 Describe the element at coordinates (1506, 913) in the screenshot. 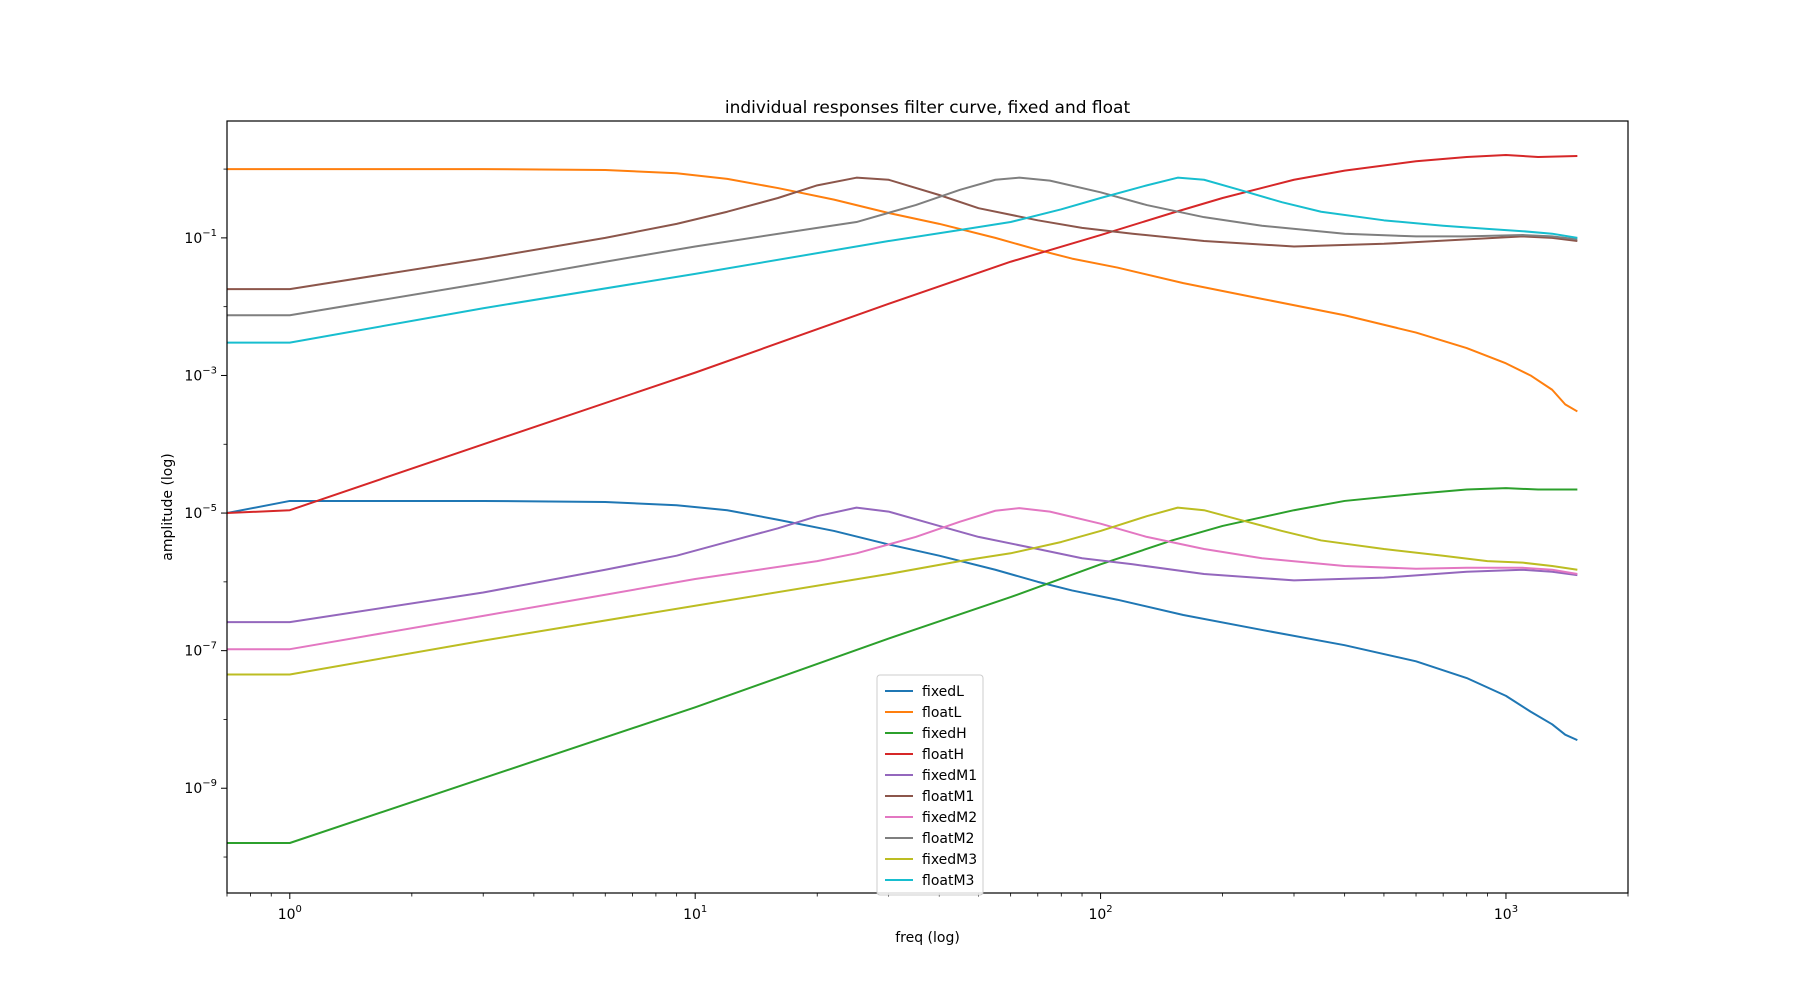

I see `x-tick-label: 10³` at that location.